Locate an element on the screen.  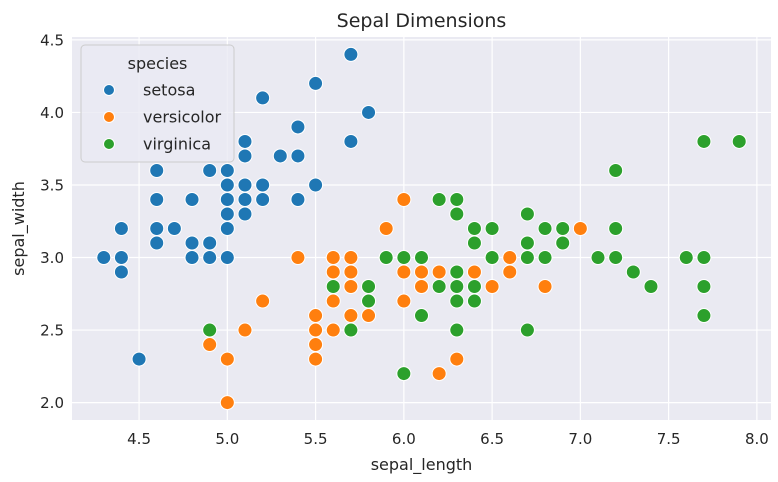
x-axis-title: sepal_length is located at coordinates (422, 465).